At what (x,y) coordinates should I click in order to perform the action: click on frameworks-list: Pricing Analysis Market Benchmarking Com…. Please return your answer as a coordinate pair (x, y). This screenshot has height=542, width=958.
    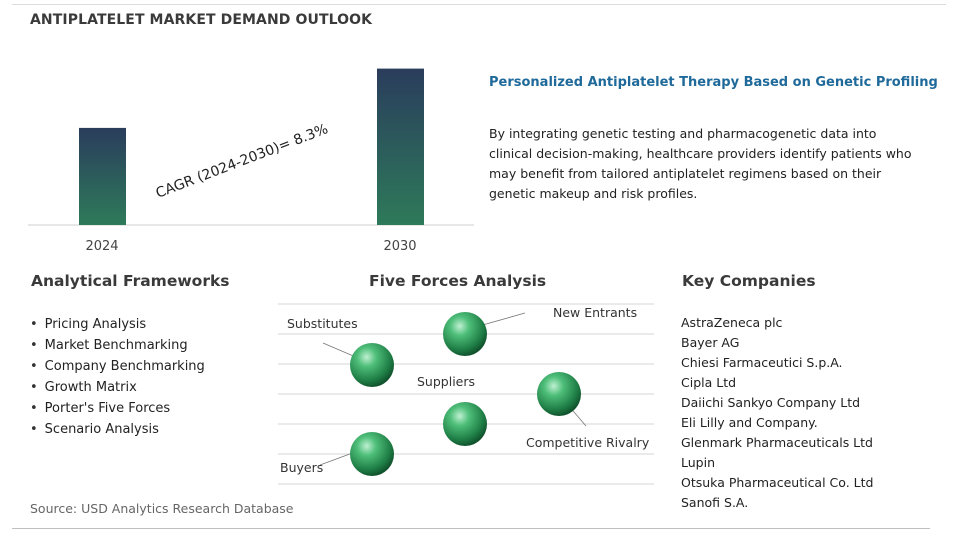
    Looking at the image, I should click on (117, 377).